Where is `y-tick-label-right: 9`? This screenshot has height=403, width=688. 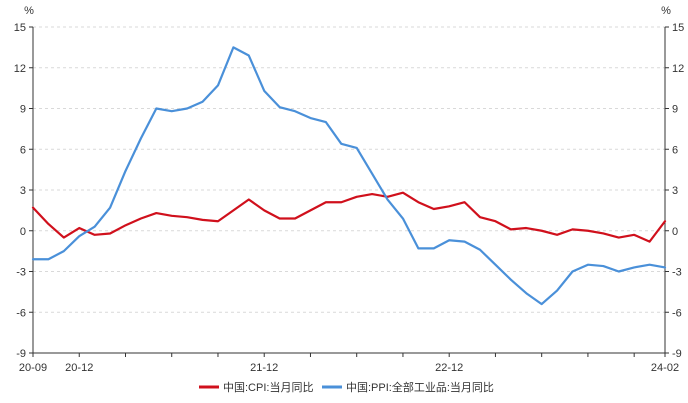 y-tick-label-right: 9 is located at coordinates (675, 110).